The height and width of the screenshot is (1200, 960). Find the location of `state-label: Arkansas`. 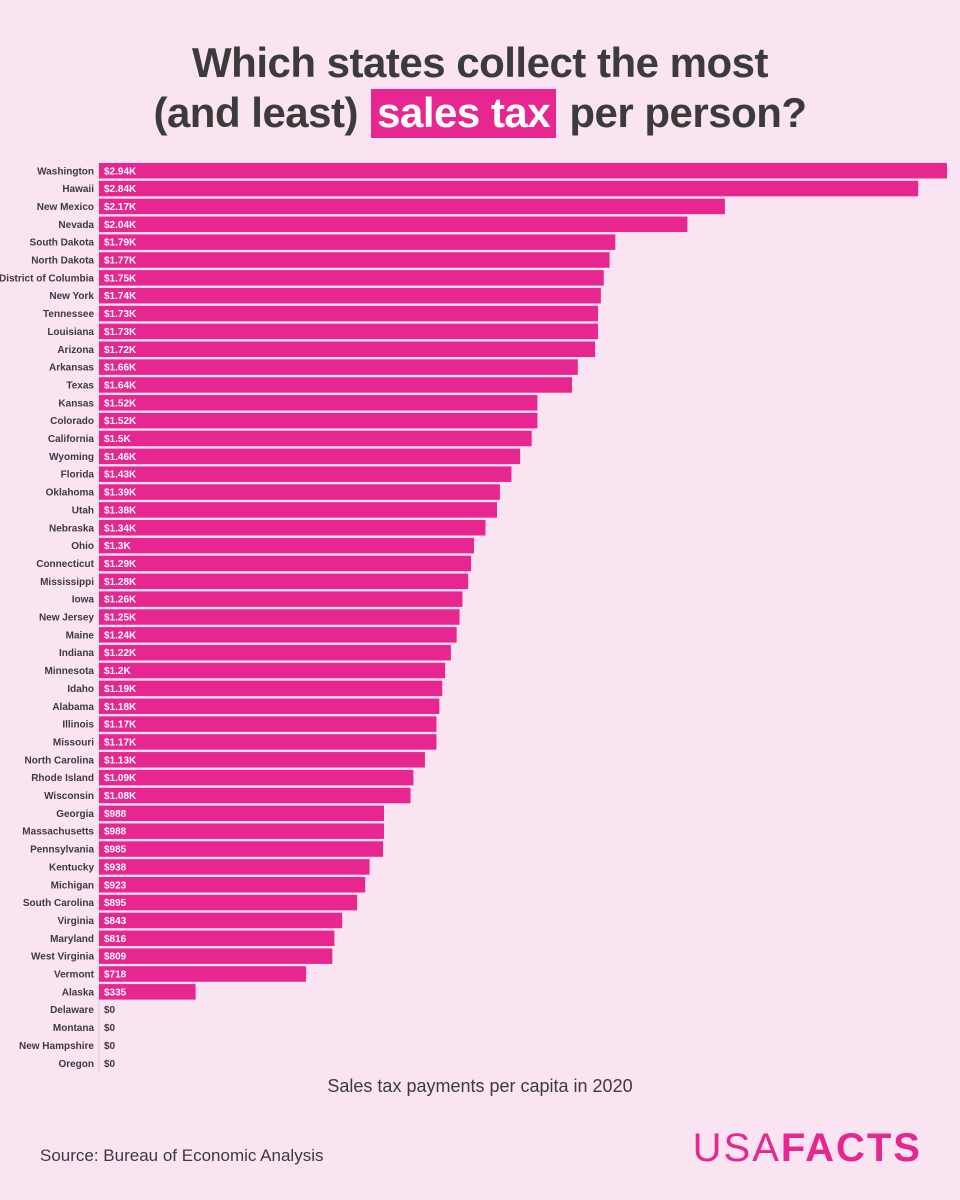

state-label: Arkansas is located at coordinates (71, 368).